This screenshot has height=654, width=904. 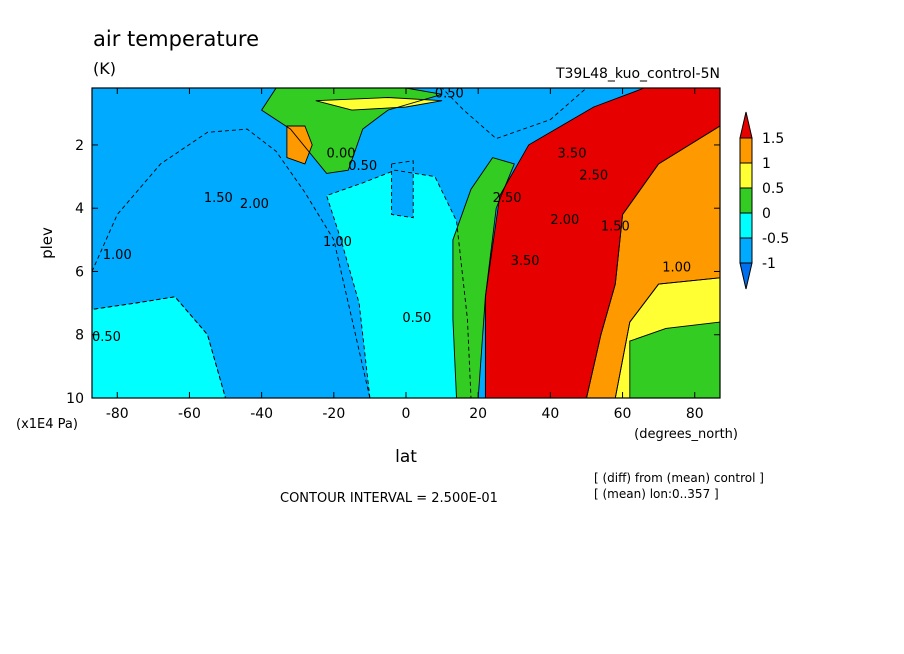 I want to click on contour-label: 0.00, so click(x=341, y=154).